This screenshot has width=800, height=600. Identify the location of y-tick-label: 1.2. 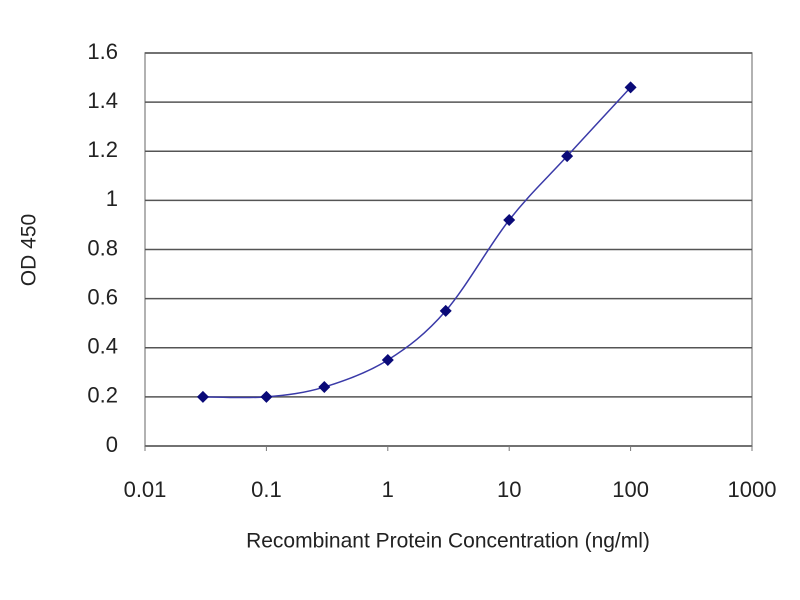
(102, 149).